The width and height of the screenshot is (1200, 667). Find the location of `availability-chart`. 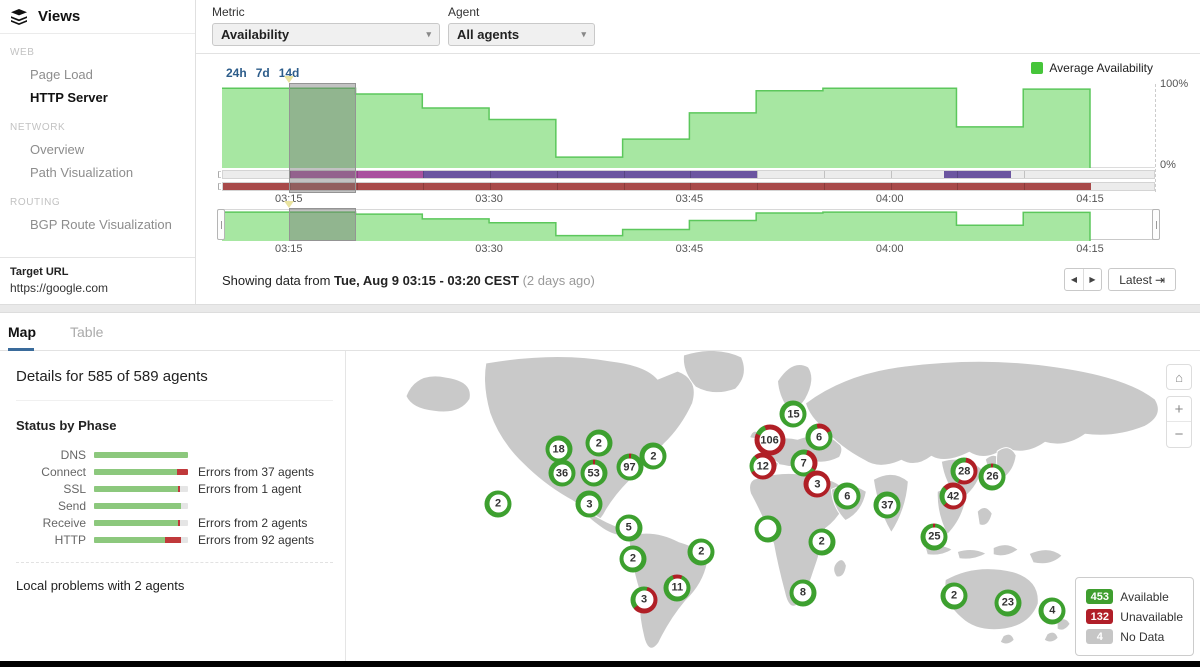

availability-chart is located at coordinates (688, 126).